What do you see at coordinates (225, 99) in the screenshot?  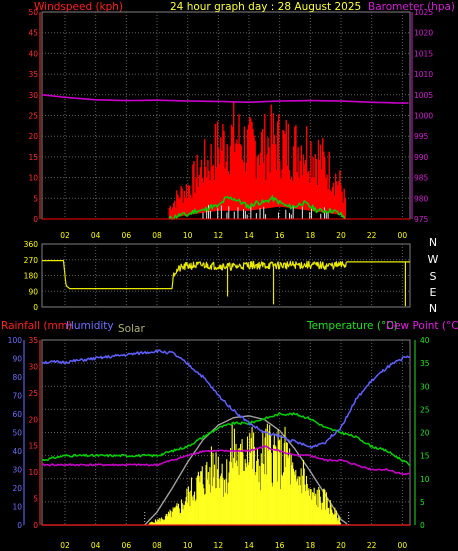 I see `barometer-line` at bounding box center [225, 99].